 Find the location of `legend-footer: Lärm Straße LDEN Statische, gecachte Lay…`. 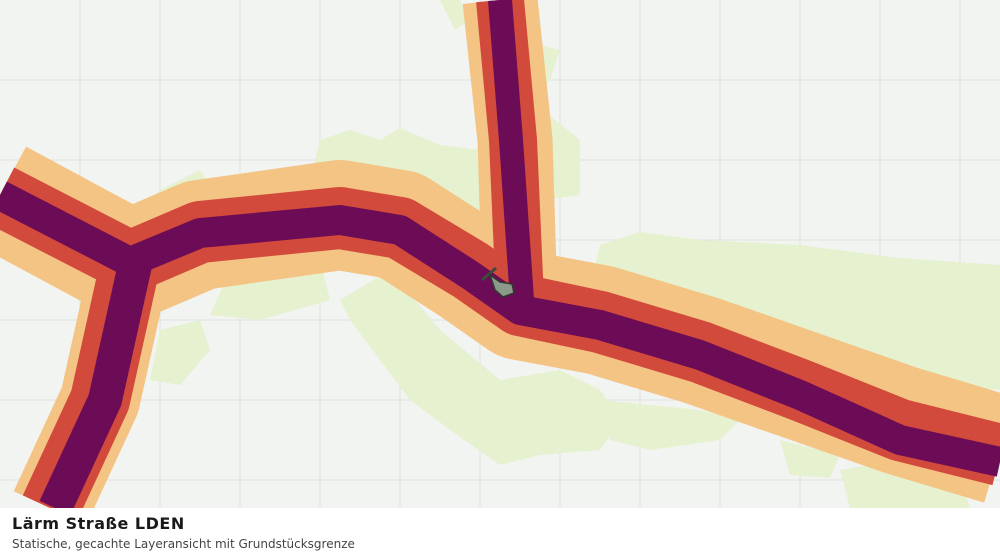

legend-footer: Lärm Straße LDEN Statische, gecachte Lay… is located at coordinates (500, 534).